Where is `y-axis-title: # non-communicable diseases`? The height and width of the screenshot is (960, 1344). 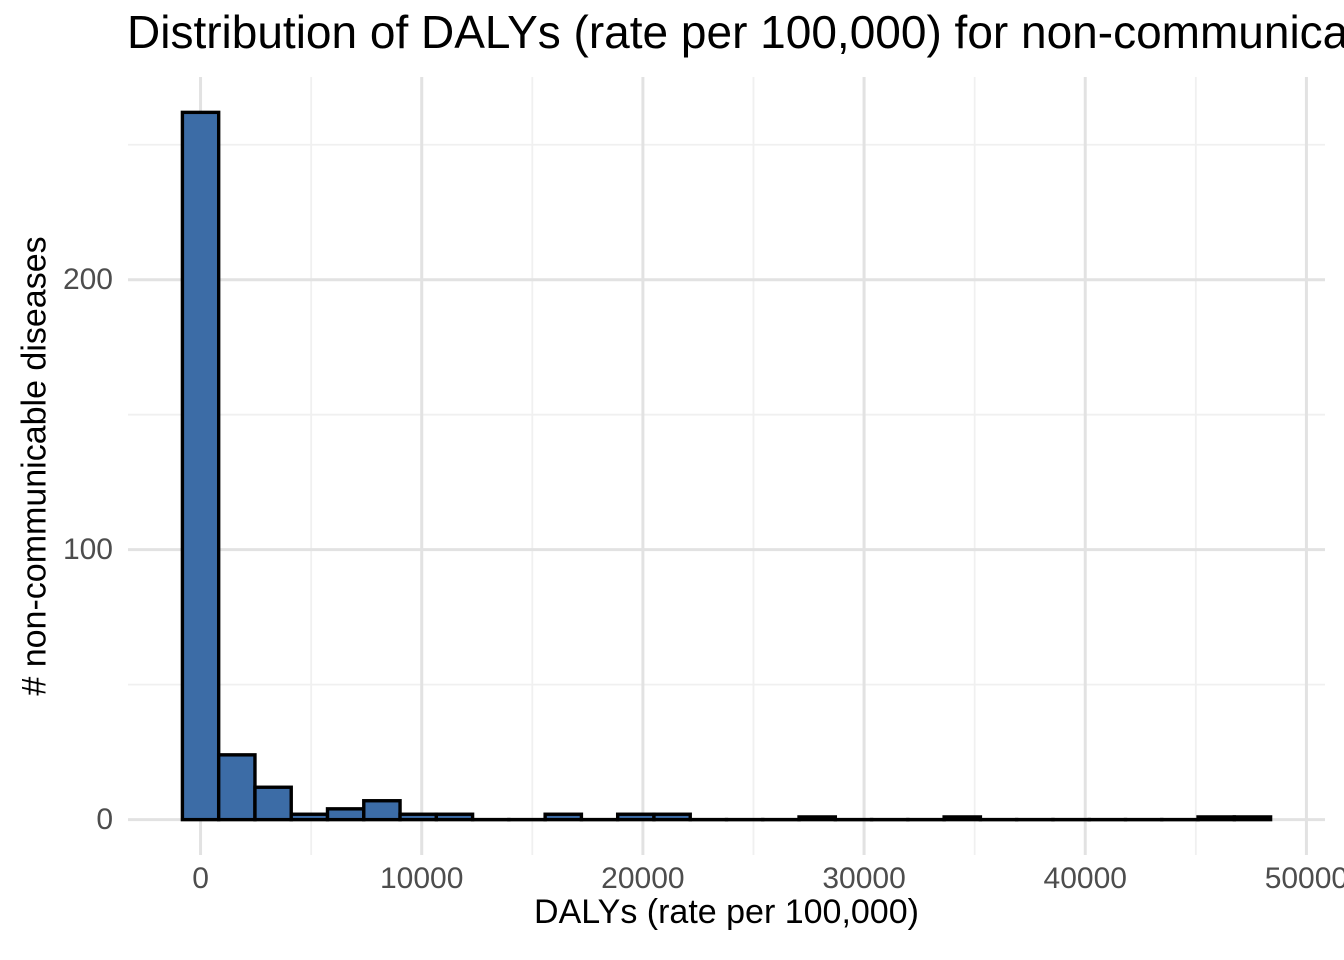
y-axis-title: # non-communicable diseases is located at coordinates (34, 466).